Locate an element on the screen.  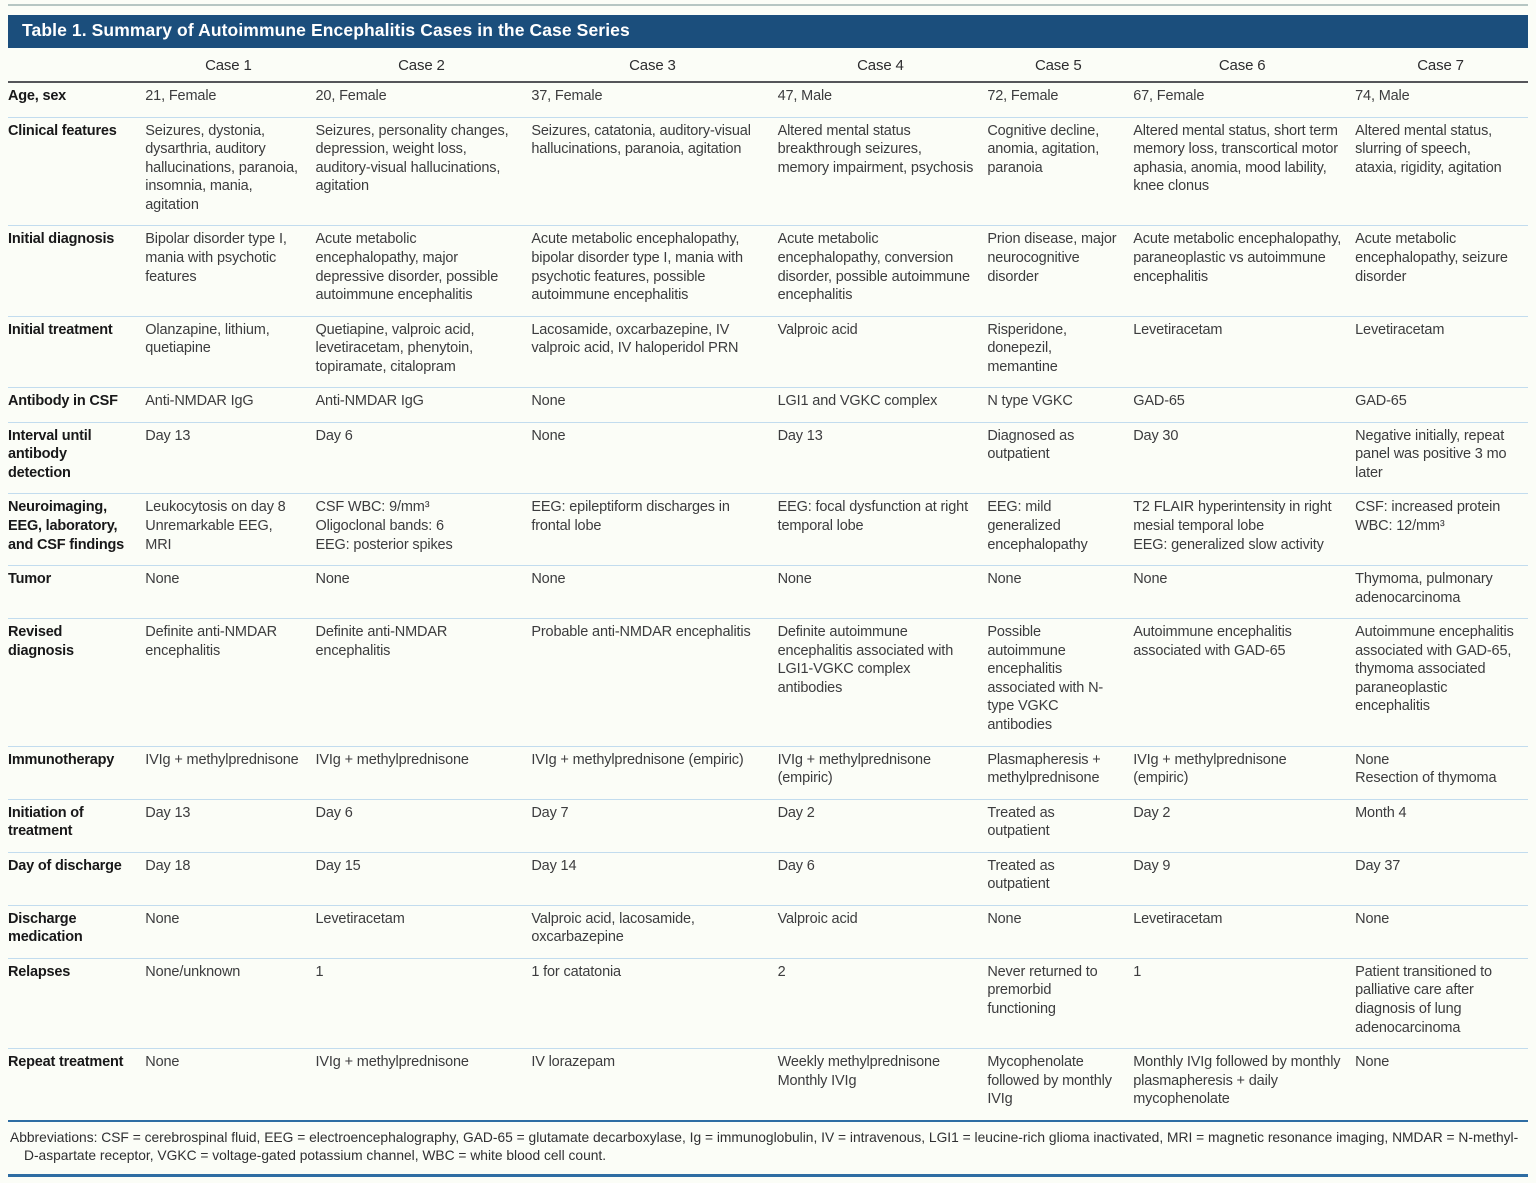
row-label: Immunotherapy is located at coordinates (76, 772).